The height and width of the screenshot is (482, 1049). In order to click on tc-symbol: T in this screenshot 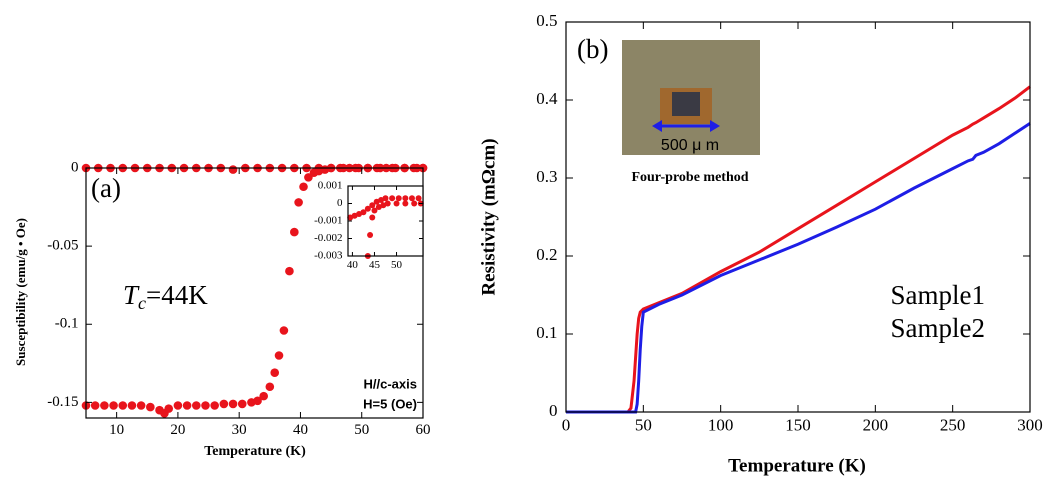, I will do `click(131, 295)`.